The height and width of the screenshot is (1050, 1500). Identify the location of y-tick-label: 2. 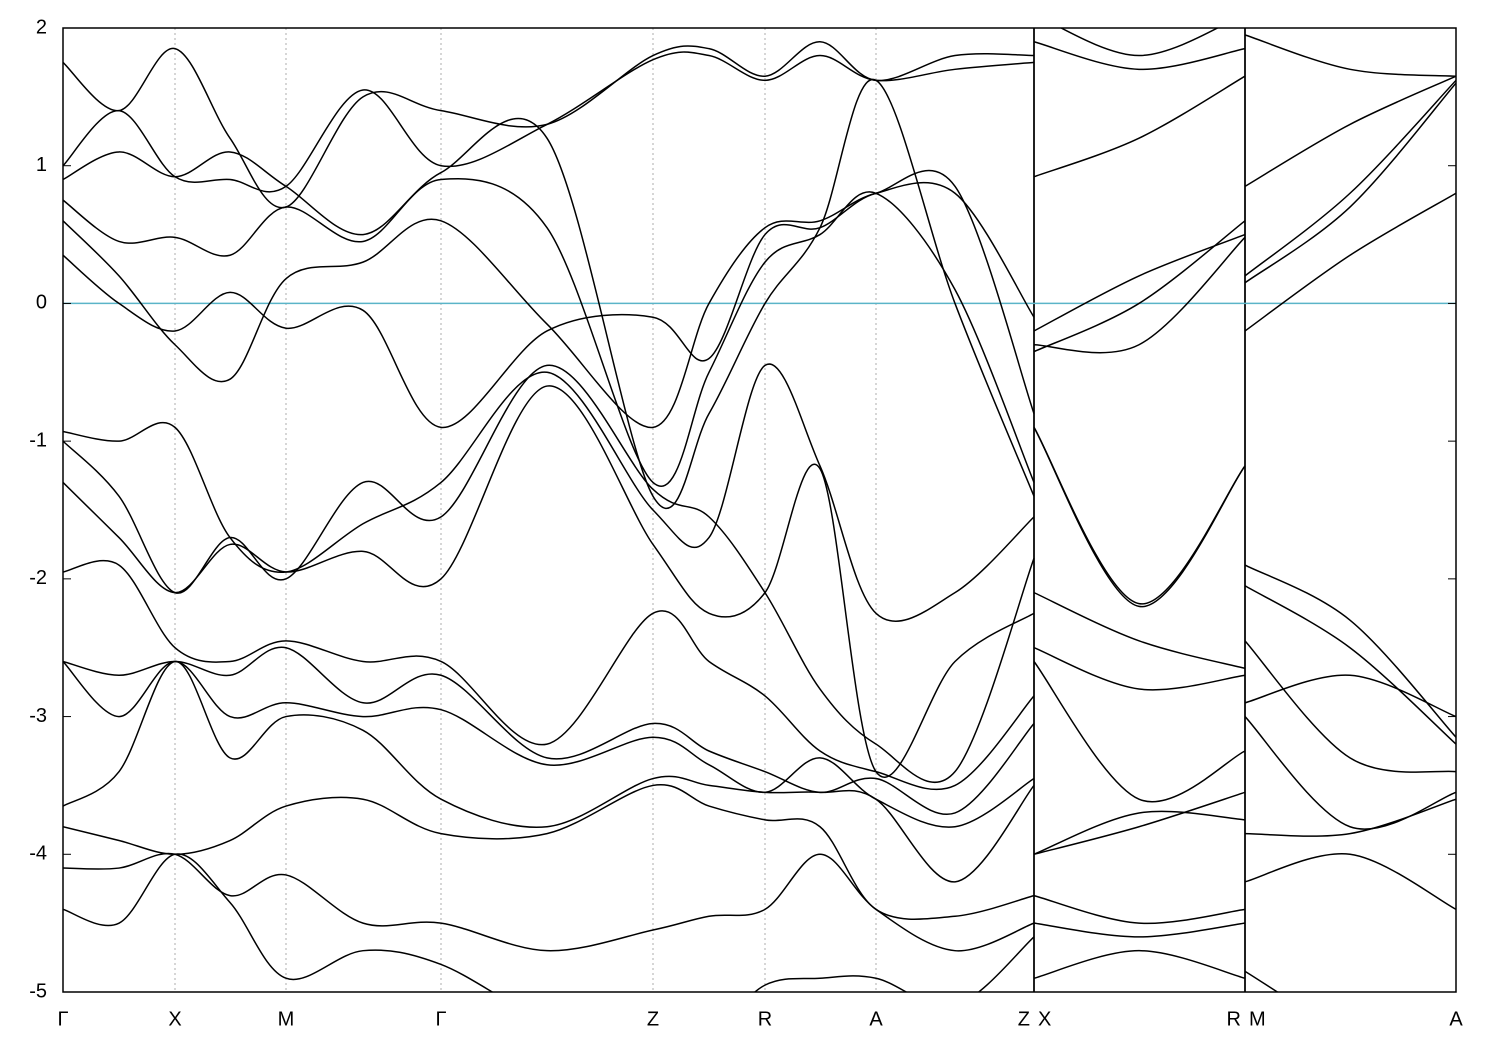
(41, 27).